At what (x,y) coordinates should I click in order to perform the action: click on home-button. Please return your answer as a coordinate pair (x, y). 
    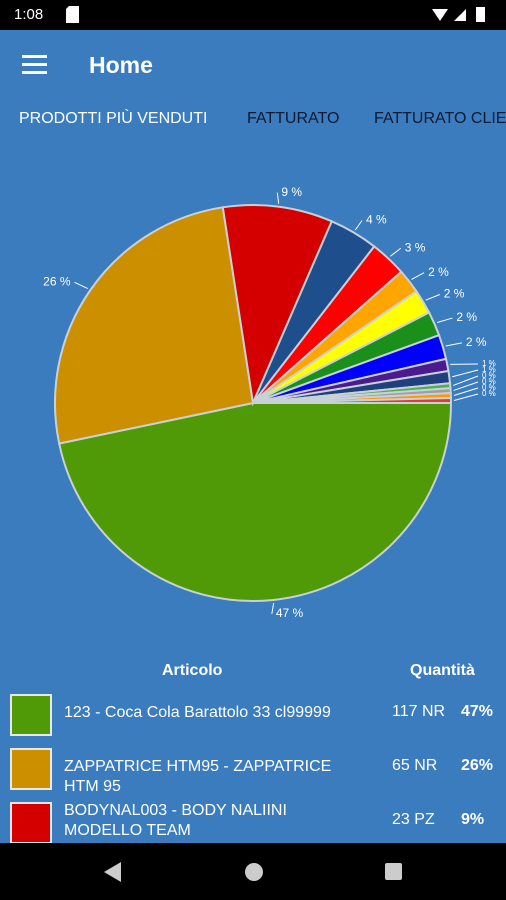
    Looking at the image, I should click on (254, 872).